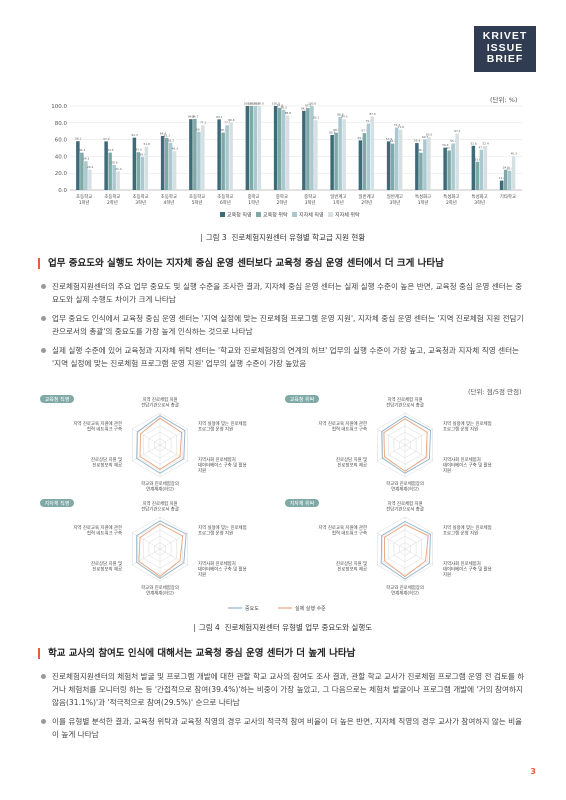 The image size is (566, 800). Describe the element at coordinates (160, 489) in the screenshot. I see `radar-axis-label-line: 연계체계(허브)` at that location.